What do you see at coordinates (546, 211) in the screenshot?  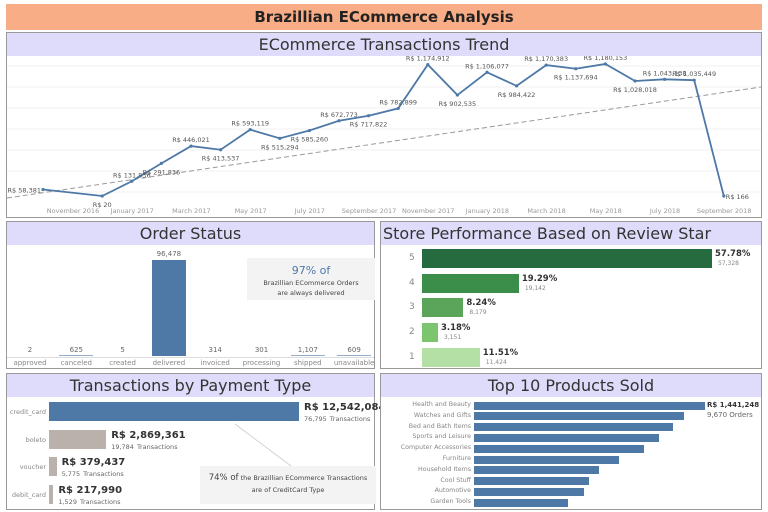 I see `x-tick-label: March 2018` at bounding box center [546, 211].